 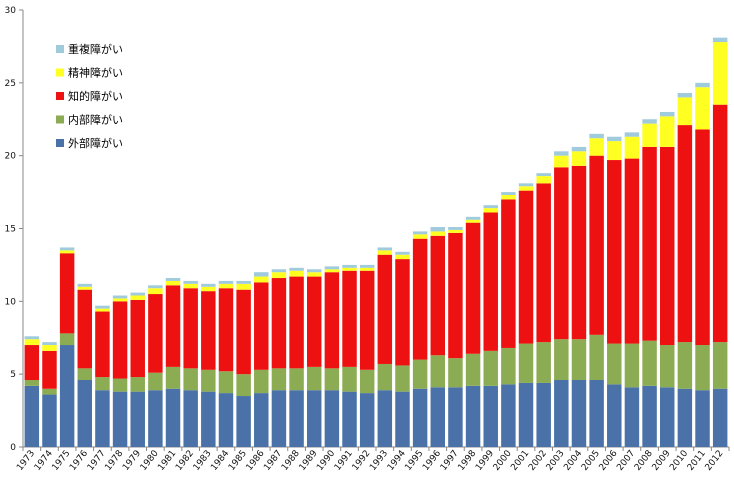 I want to click on y-tick-label: 30, so click(x=11, y=11).